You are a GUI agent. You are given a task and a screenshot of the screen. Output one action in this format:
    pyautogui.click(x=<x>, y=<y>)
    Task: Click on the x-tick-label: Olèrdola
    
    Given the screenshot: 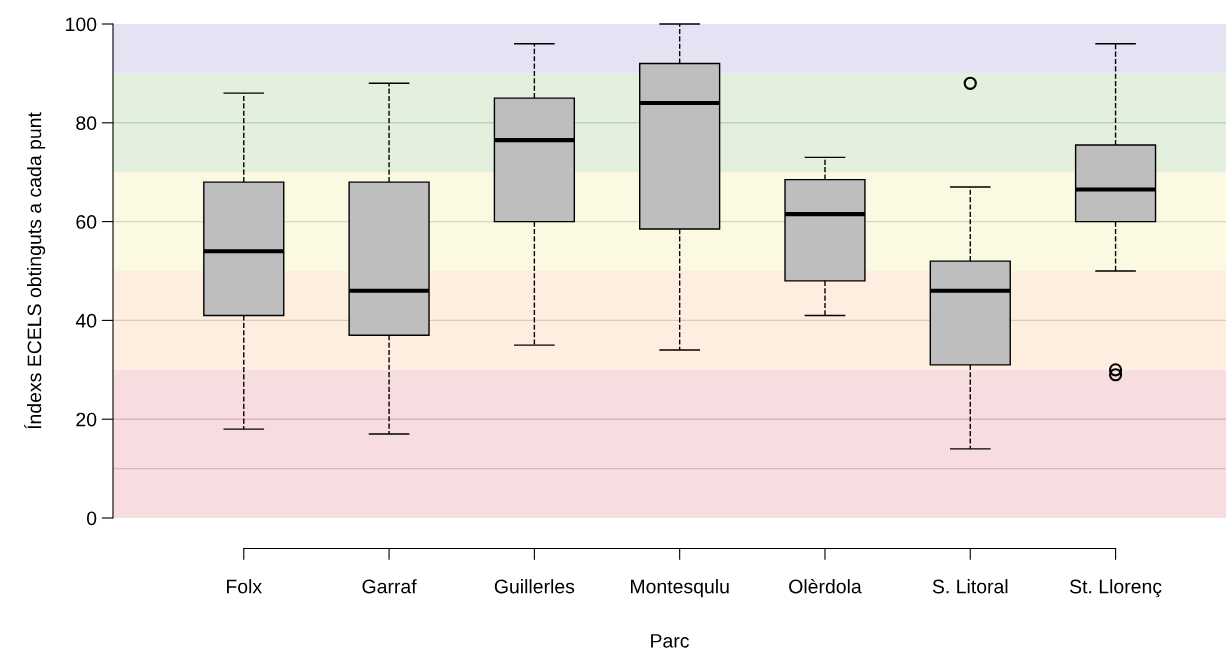 What is the action you would take?
    pyautogui.click(x=825, y=586)
    